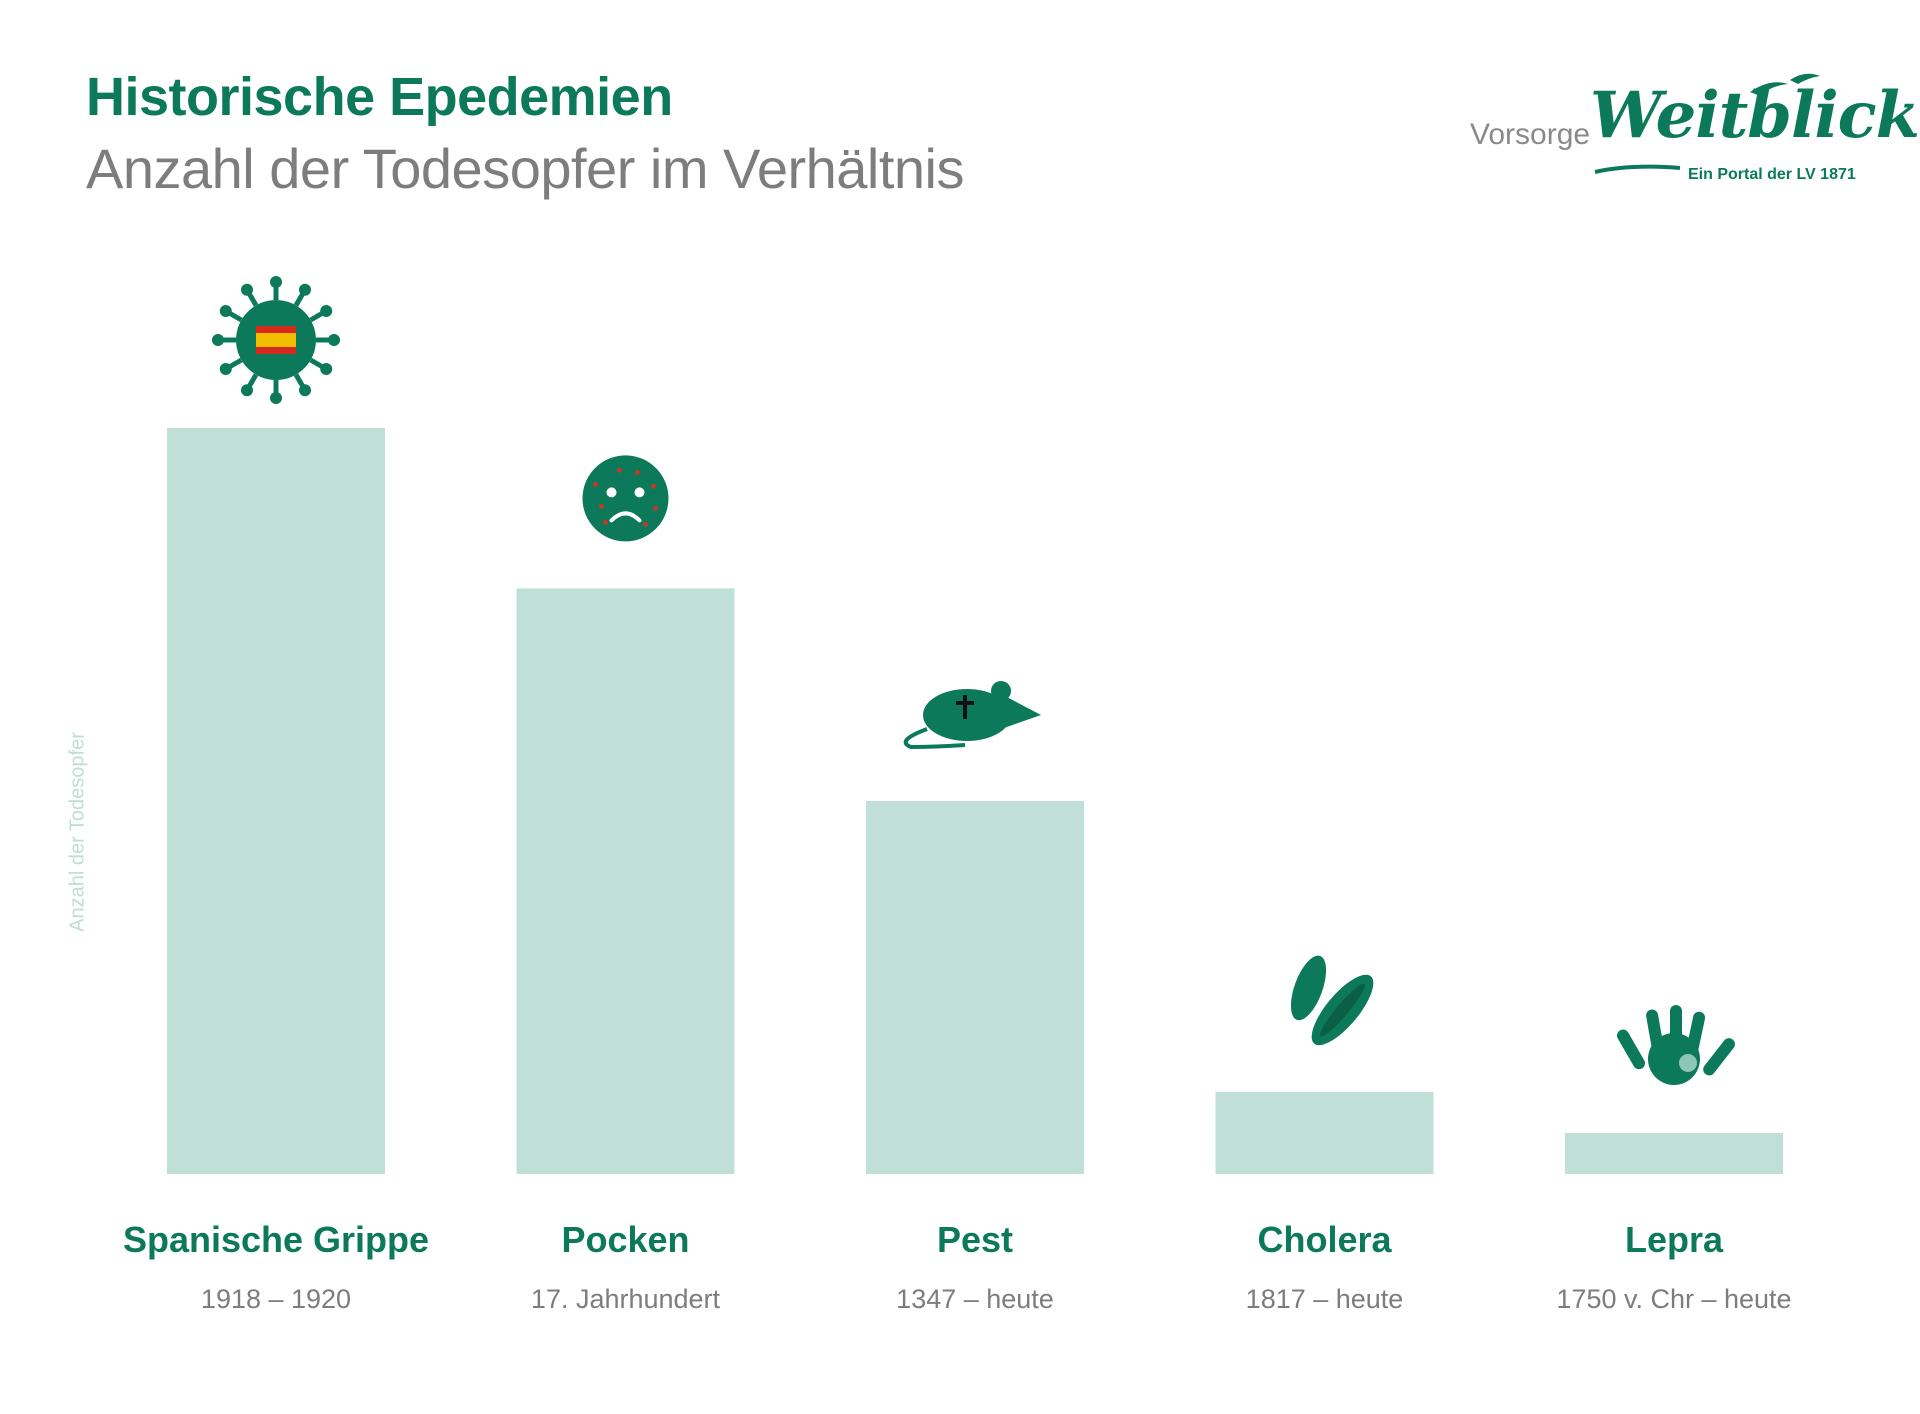  What do you see at coordinates (1674, 1239) in the screenshot?
I see `category-label: Lepra` at bounding box center [1674, 1239].